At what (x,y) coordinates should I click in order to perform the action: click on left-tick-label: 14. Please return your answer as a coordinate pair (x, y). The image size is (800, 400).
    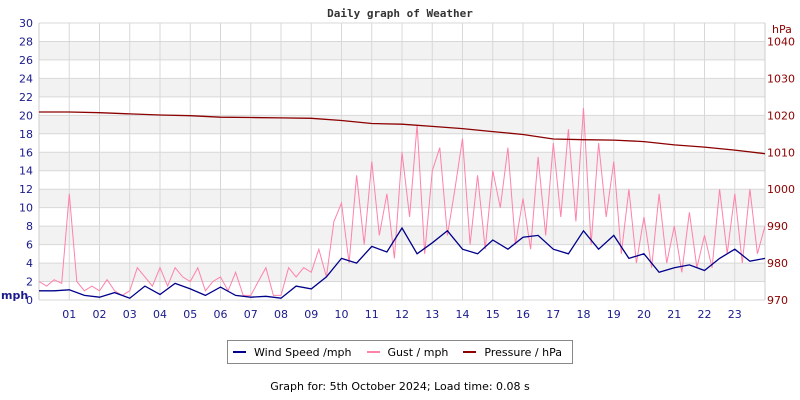
    Looking at the image, I should click on (26, 171).